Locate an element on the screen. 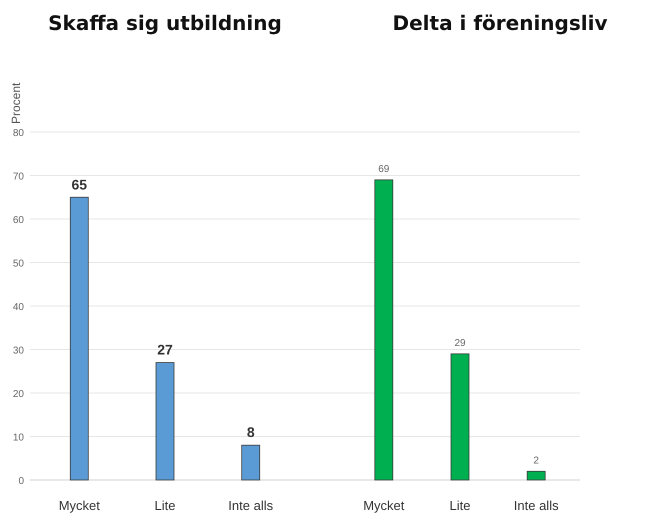  chart-title: Skaffa sig utbildning is located at coordinates (165, 23).